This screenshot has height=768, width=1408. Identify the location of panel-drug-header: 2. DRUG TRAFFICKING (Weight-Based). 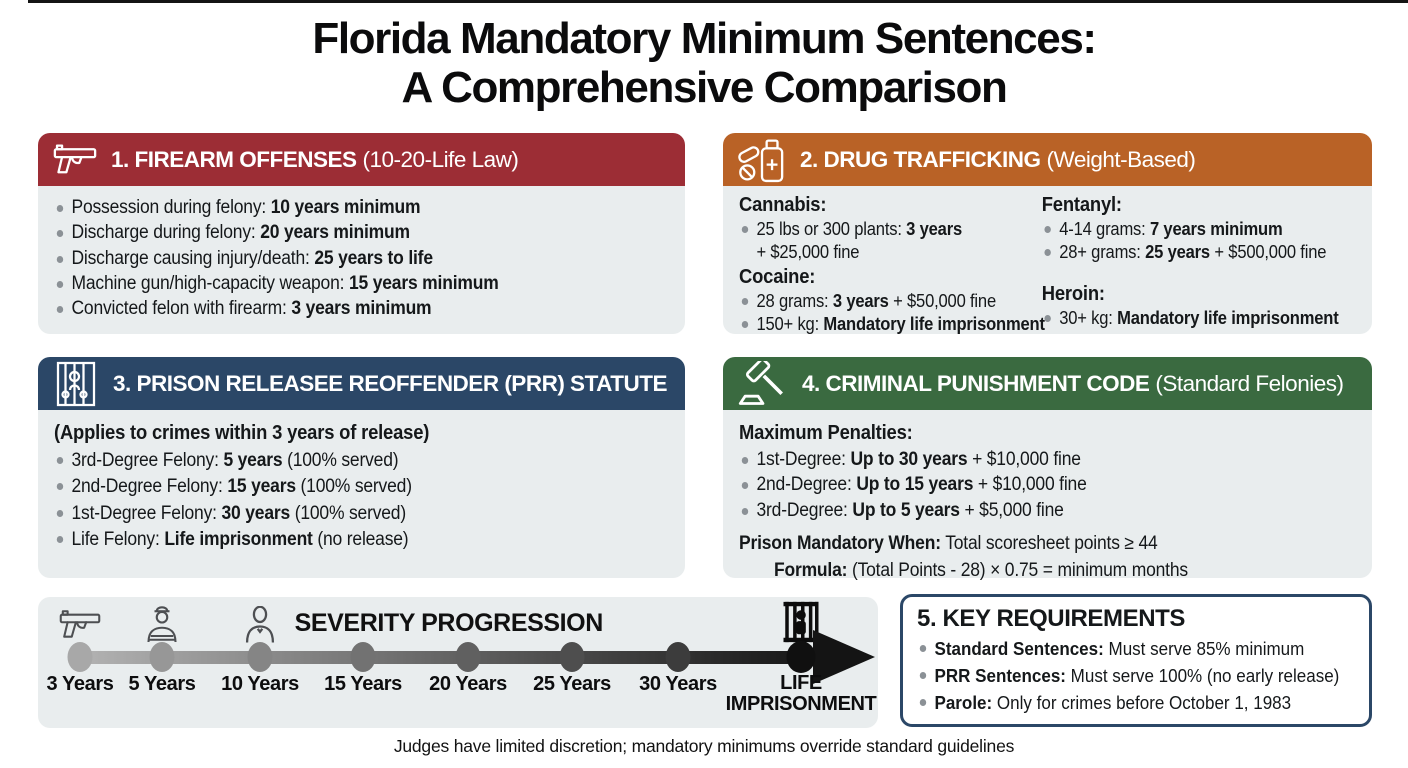
(1047, 159).